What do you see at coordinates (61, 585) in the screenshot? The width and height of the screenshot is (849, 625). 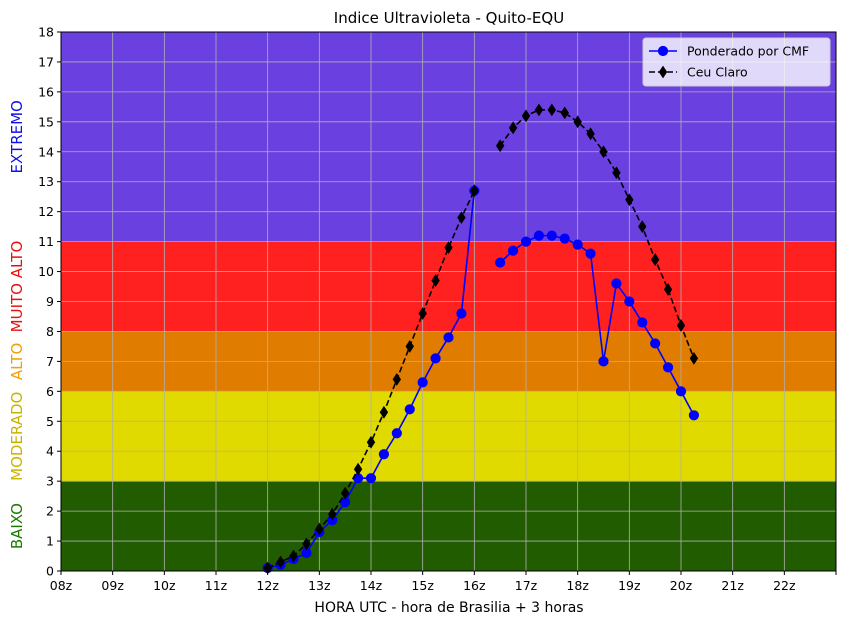 I see `x-tick-label: 08z` at bounding box center [61, 585].